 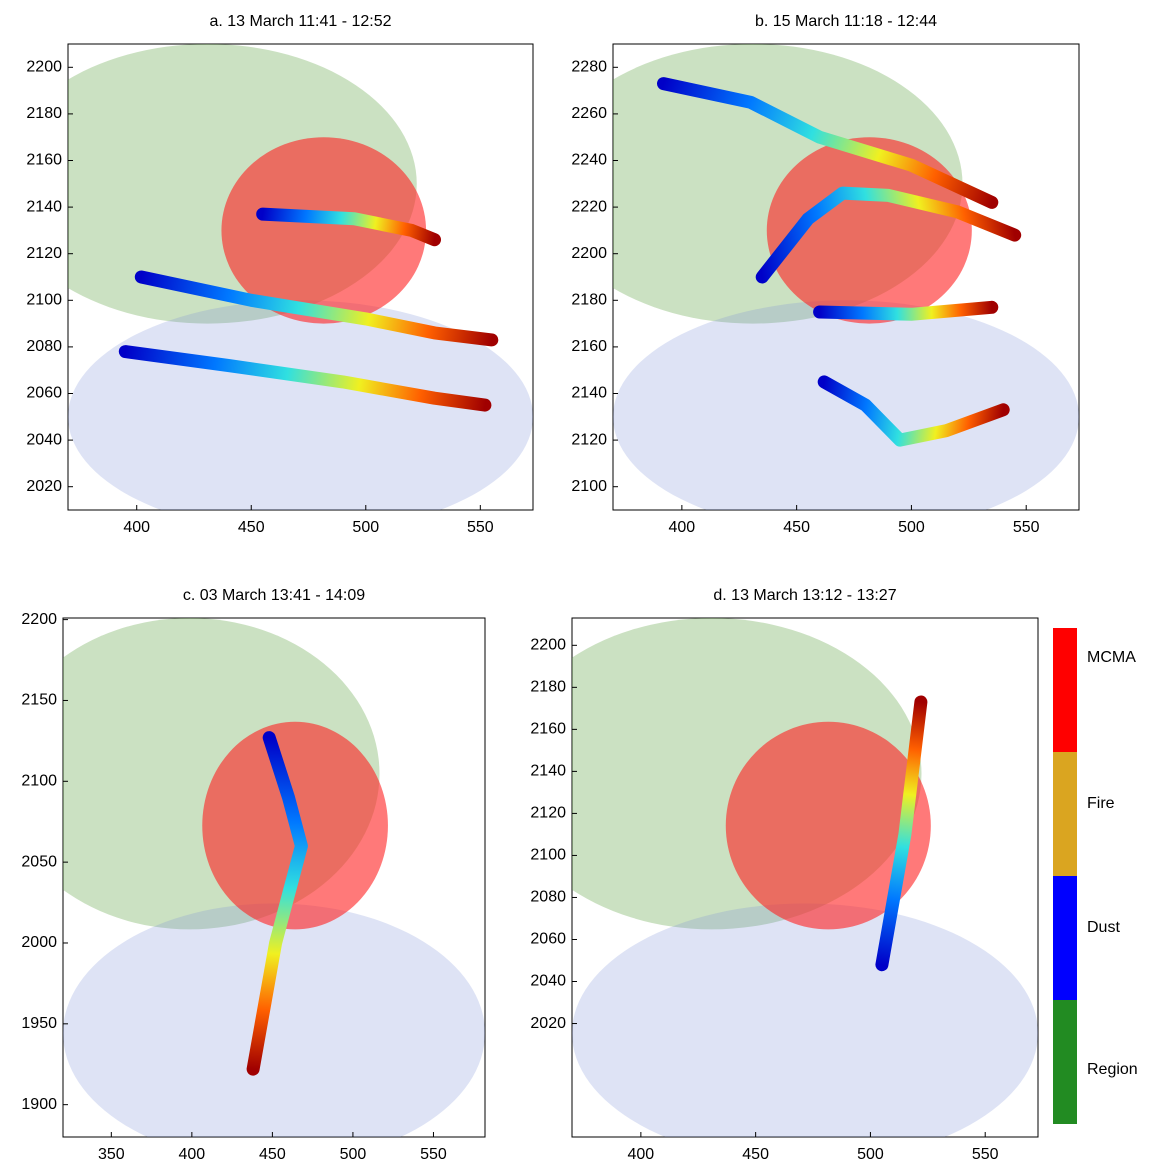 I want to click on colorbar-label: Fire, so click(x=1101, y=803).